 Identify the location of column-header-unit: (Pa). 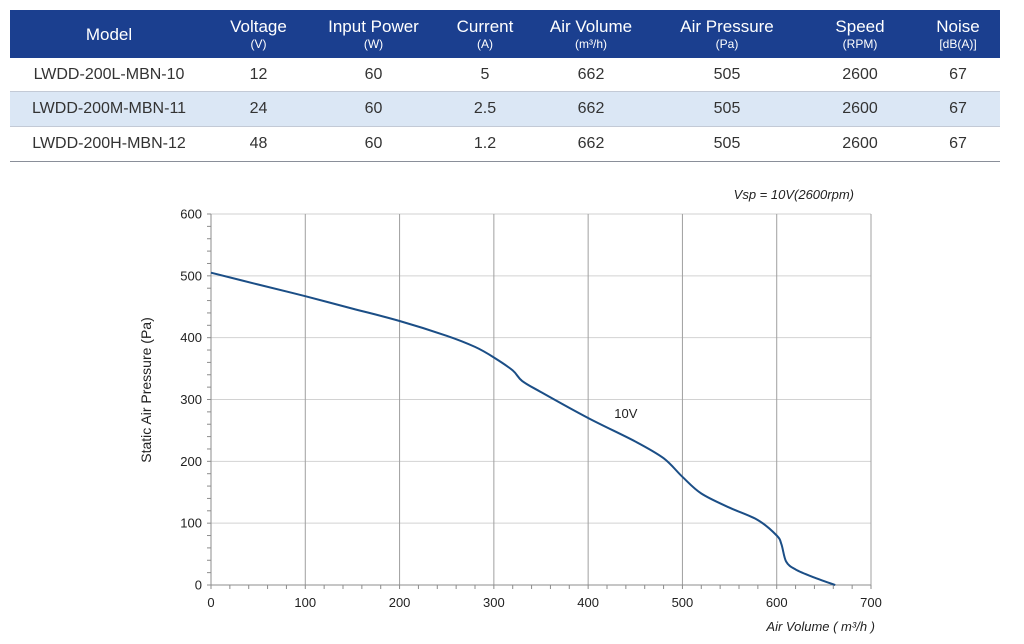
(727, 43).